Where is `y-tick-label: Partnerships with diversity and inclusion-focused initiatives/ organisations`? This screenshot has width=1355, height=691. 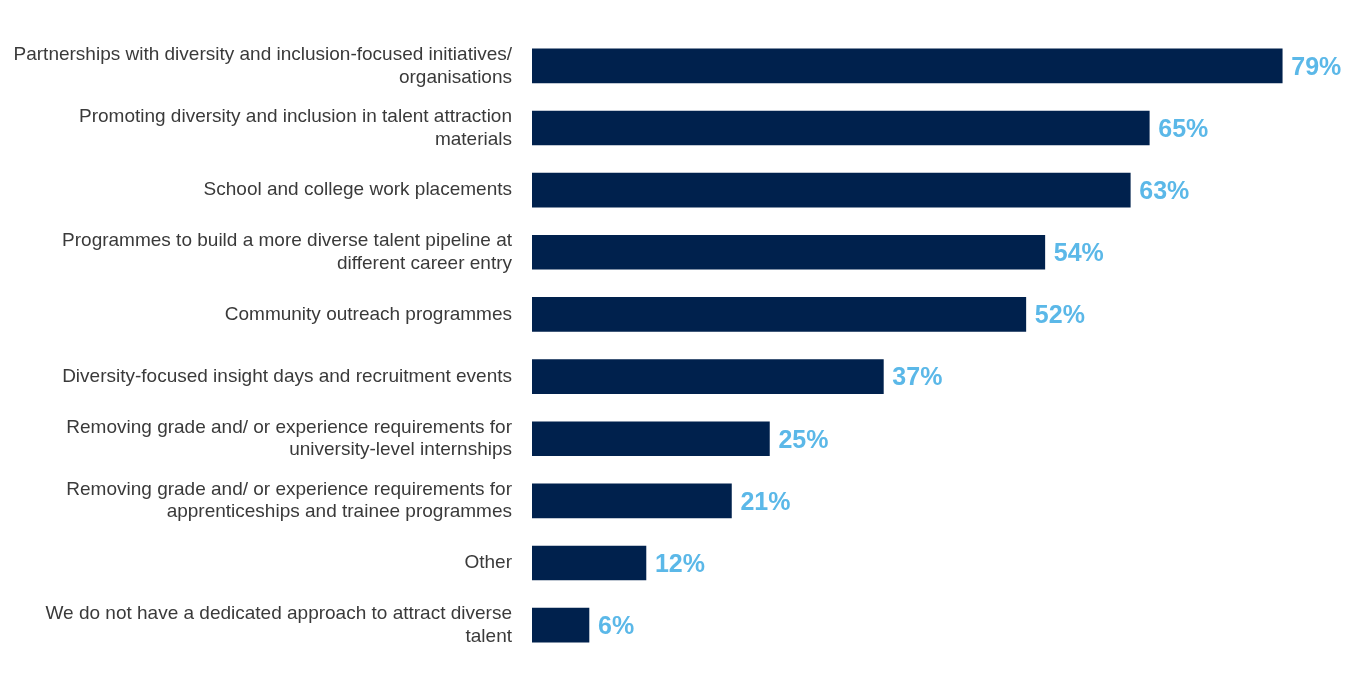
y-tick-label: Partnerships with diversity and inclusion-focused initiatives/ organisations is located at coordinates (263, 64).